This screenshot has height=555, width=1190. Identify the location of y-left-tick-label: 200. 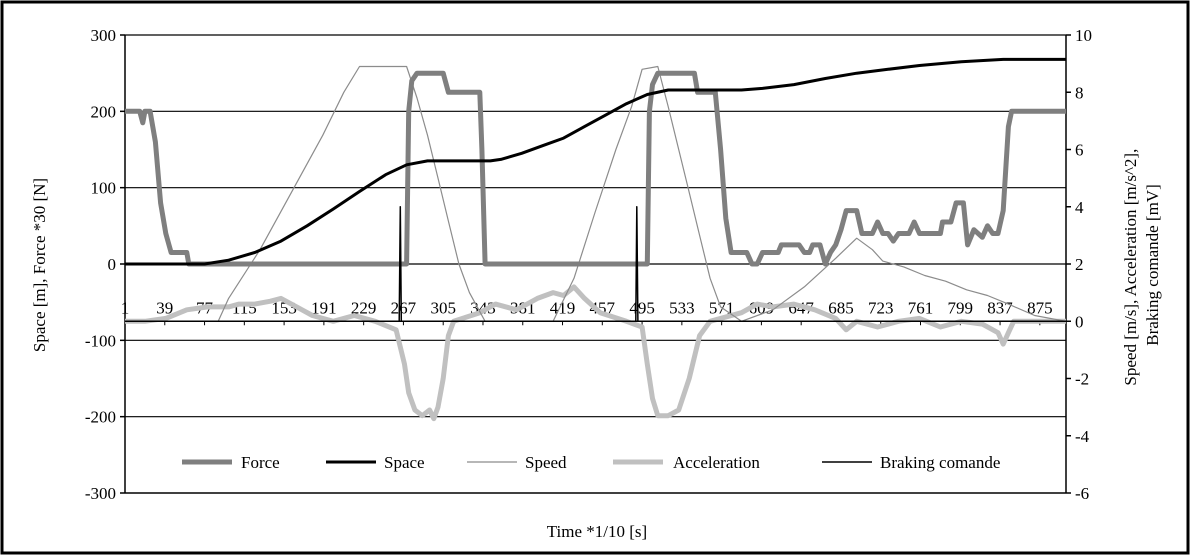
(104, 111).